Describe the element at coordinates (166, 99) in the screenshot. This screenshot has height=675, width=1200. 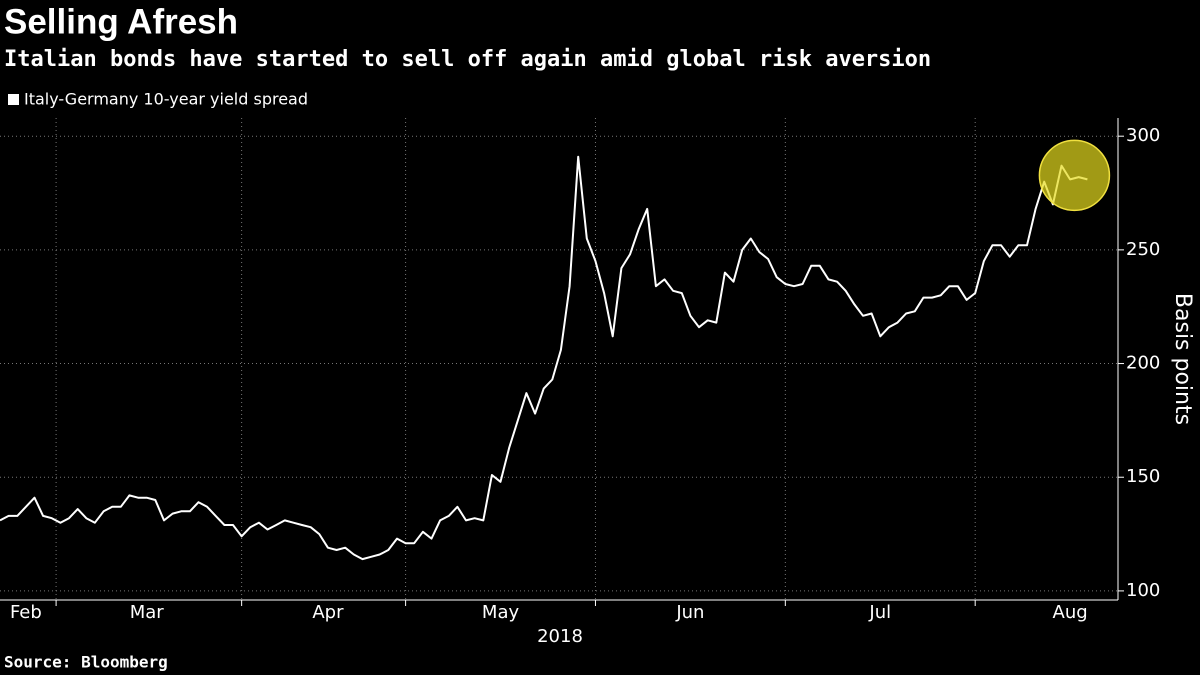
I see `legend-label: Italy-Germany 10-year yield spread` at that location.